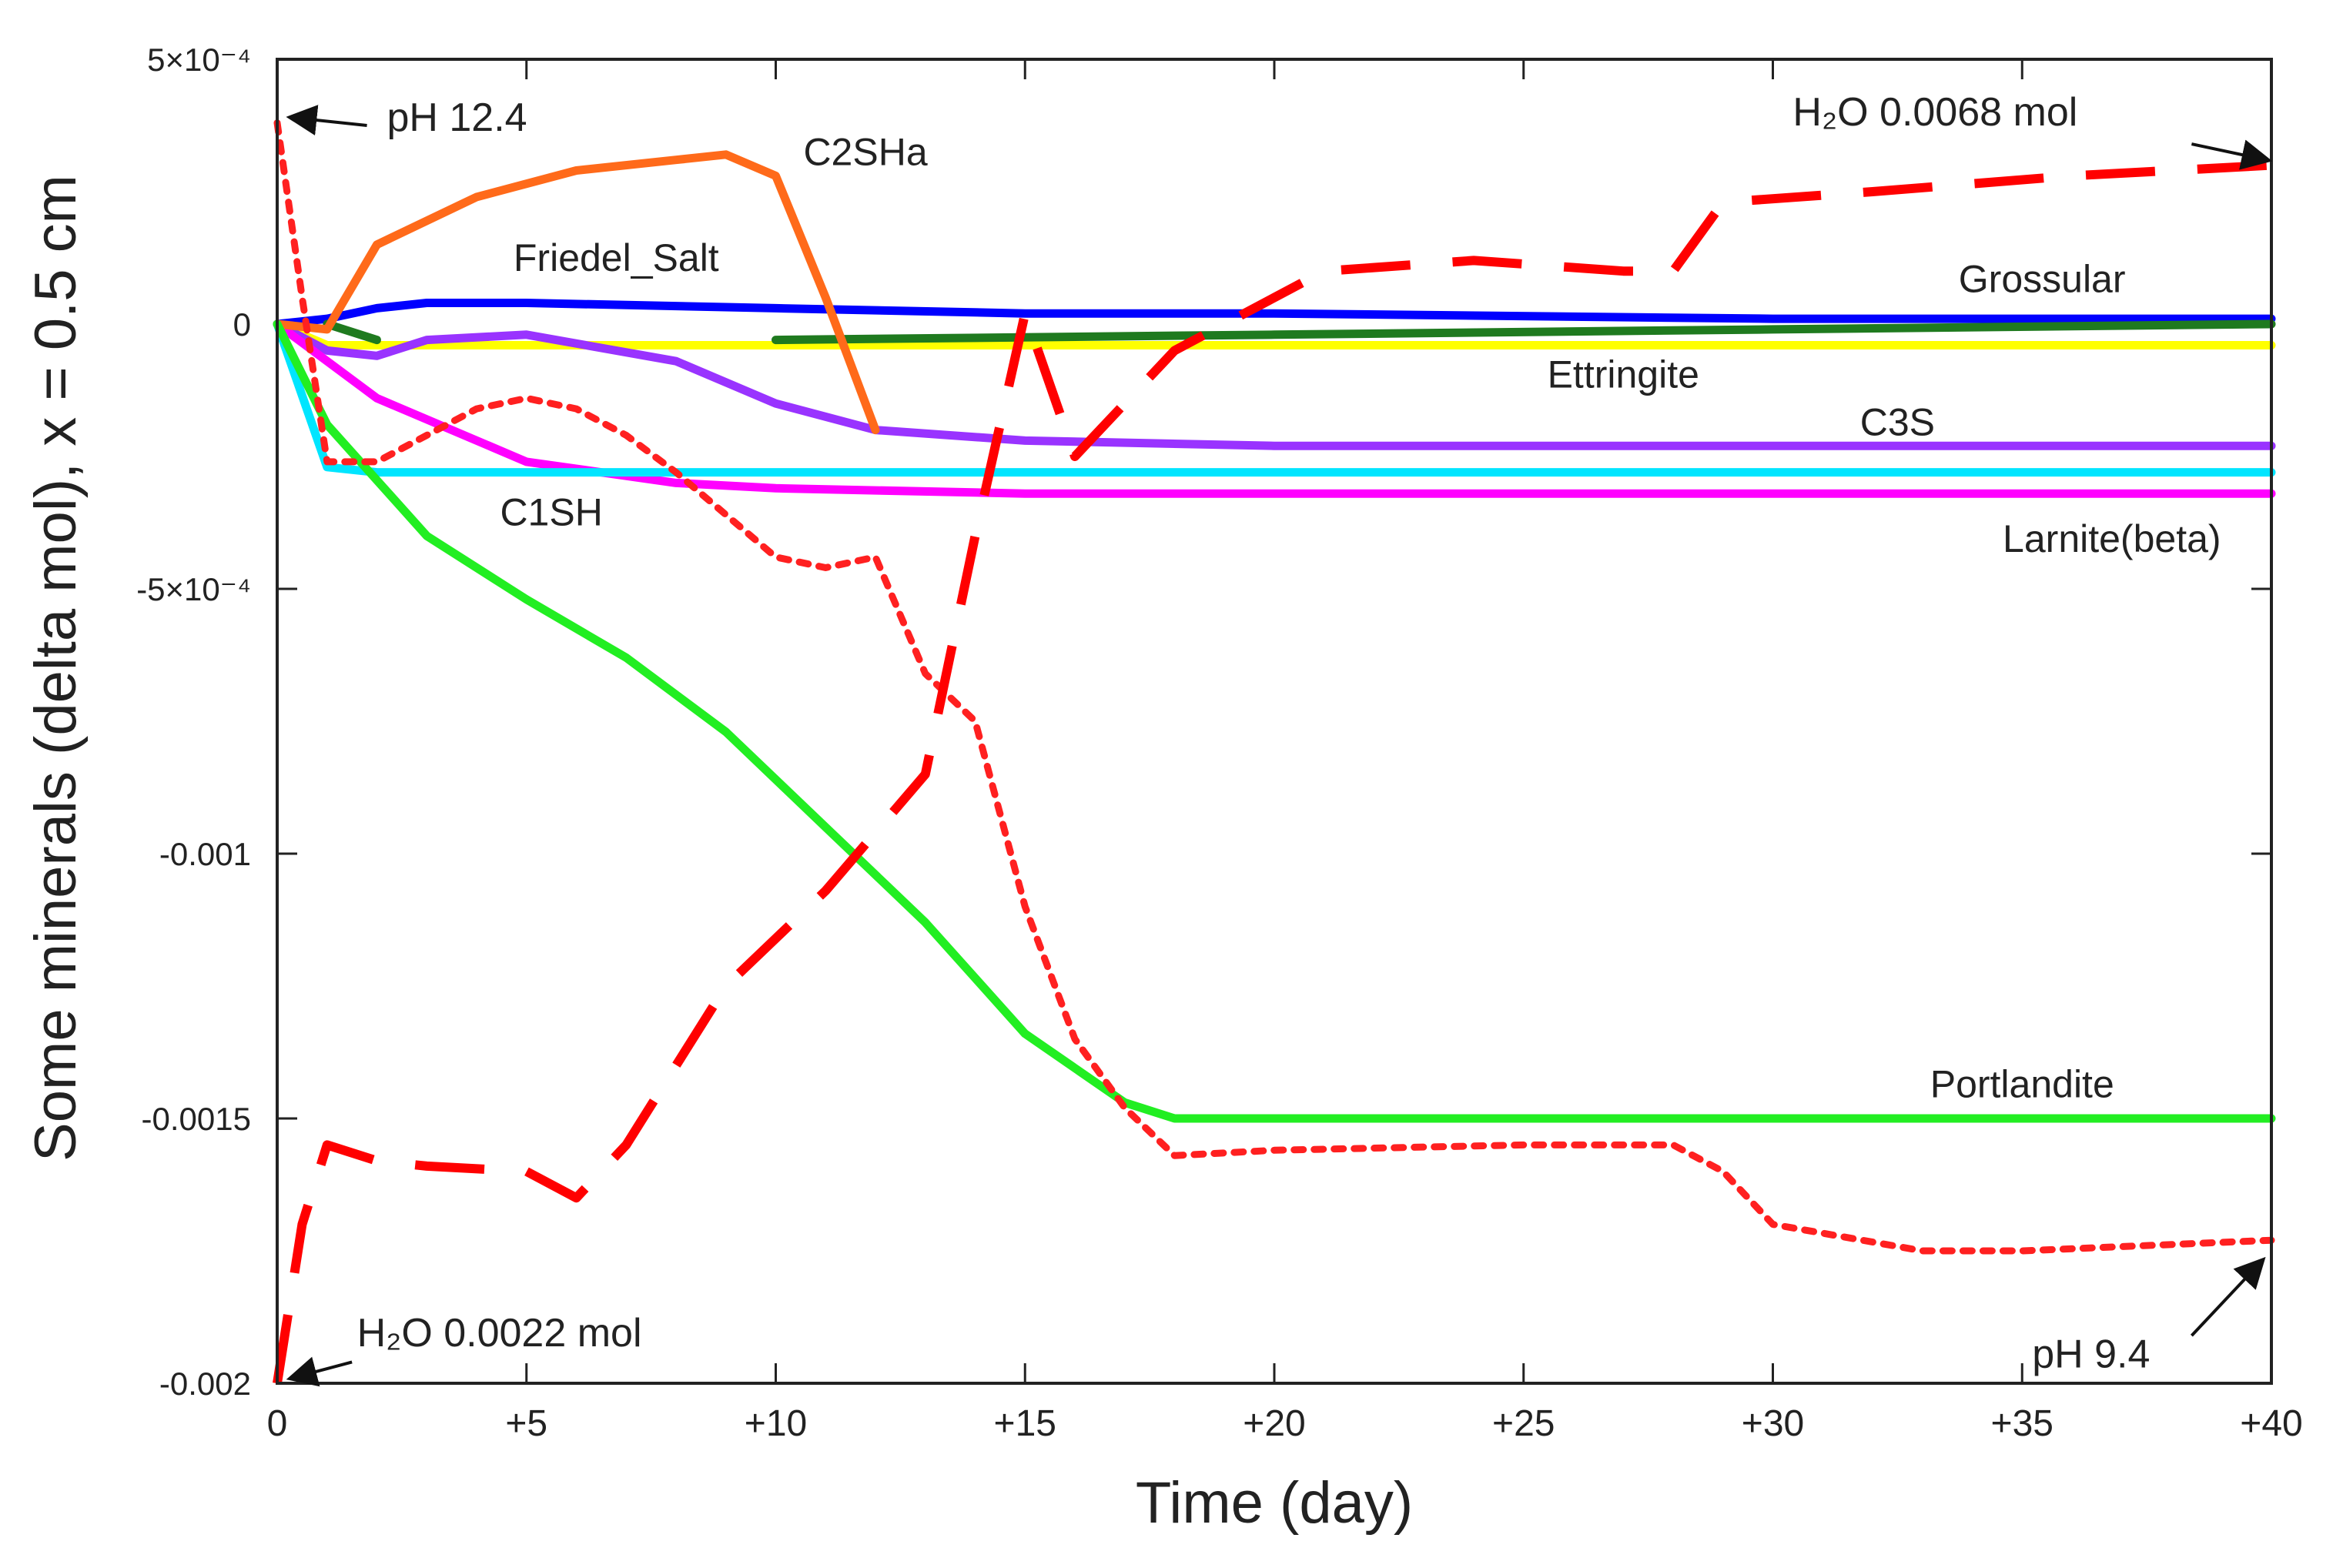 This screenshot has width=2333, height=1568. Describe the element at coordinates (526, 1423) in the screenshot. I see `x-tick-label: +5` at that location.